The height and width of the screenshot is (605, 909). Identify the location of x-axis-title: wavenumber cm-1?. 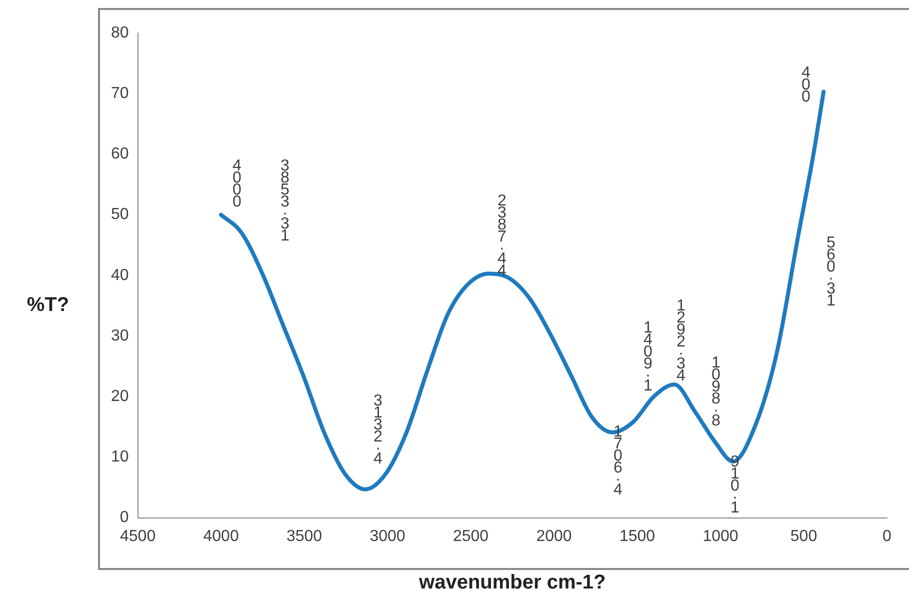
(512, 583).